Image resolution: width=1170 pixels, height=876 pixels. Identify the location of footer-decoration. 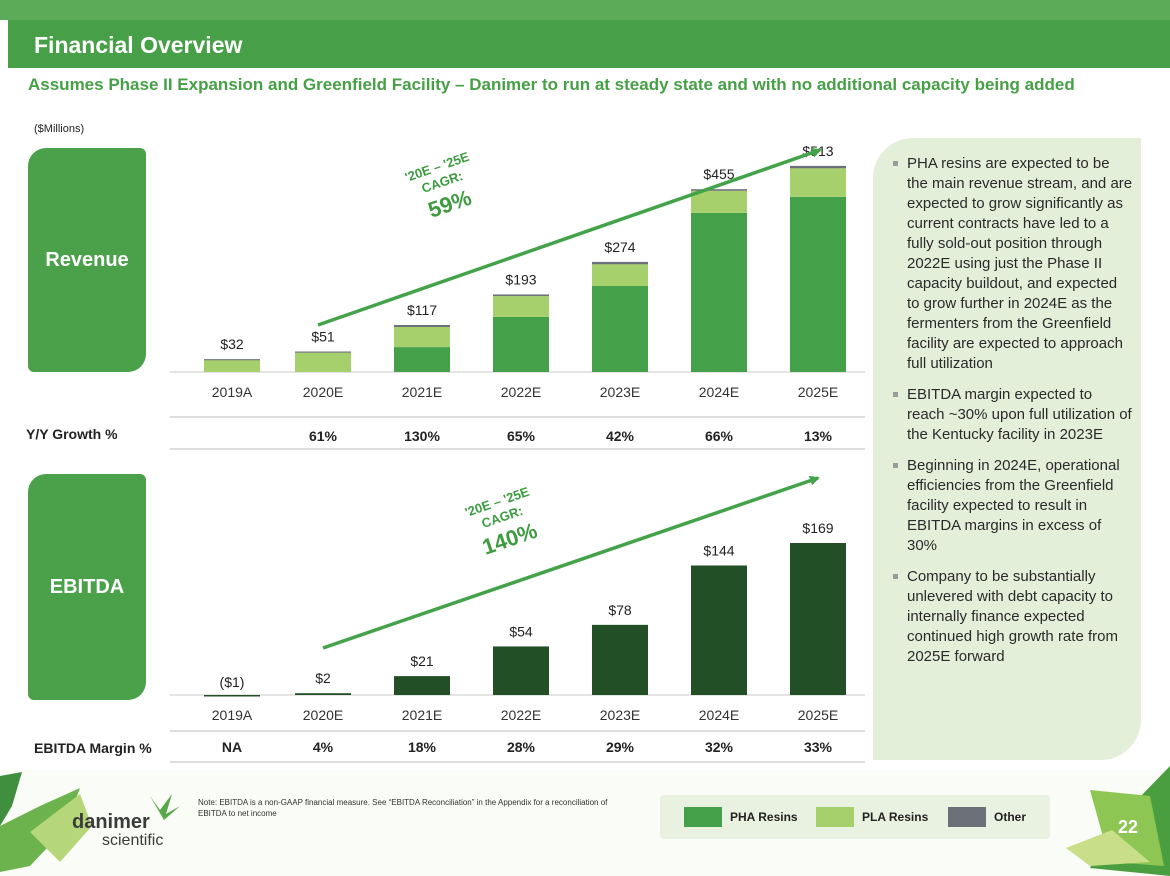
(585, 821).